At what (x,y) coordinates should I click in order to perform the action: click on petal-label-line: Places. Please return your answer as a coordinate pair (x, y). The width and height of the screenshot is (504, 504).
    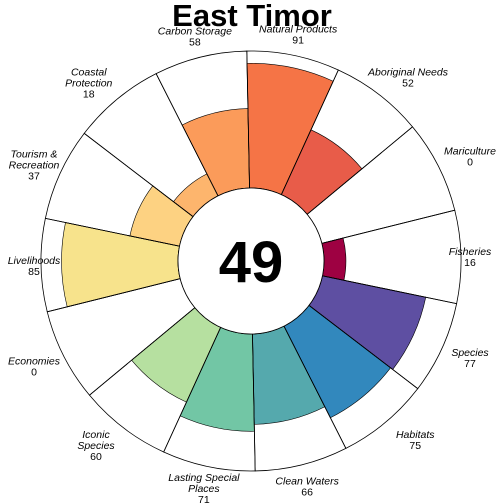
    Looking at the image, I should click on (204, 489).